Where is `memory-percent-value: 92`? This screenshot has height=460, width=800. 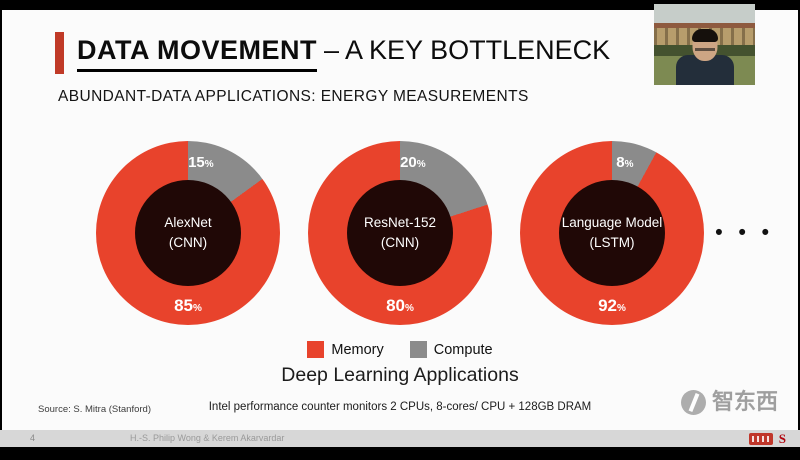
memory-percent-value: 92 is located at coordinates (607, 305).